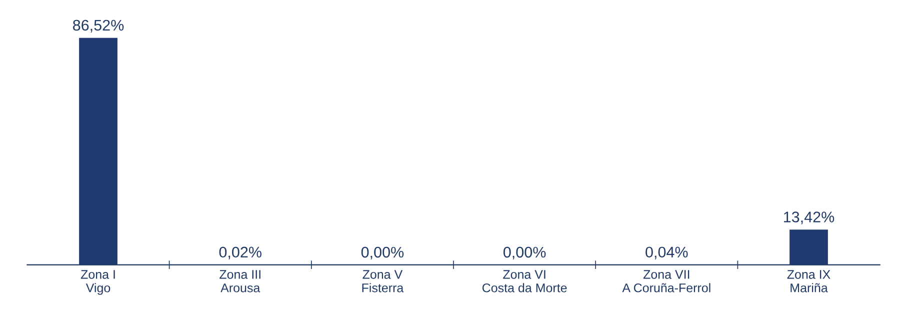 This screenshot has width=907, height=331. I want to click on x-tick-label: Zona IX Mariña, so click(808, 281).